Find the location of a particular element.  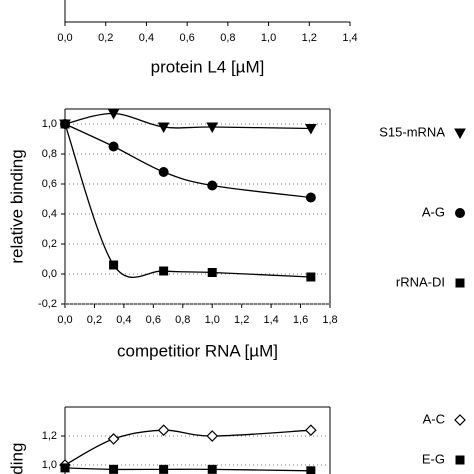

x-axis-label: protein L4 [µM] is located at coordinates (208, 66).